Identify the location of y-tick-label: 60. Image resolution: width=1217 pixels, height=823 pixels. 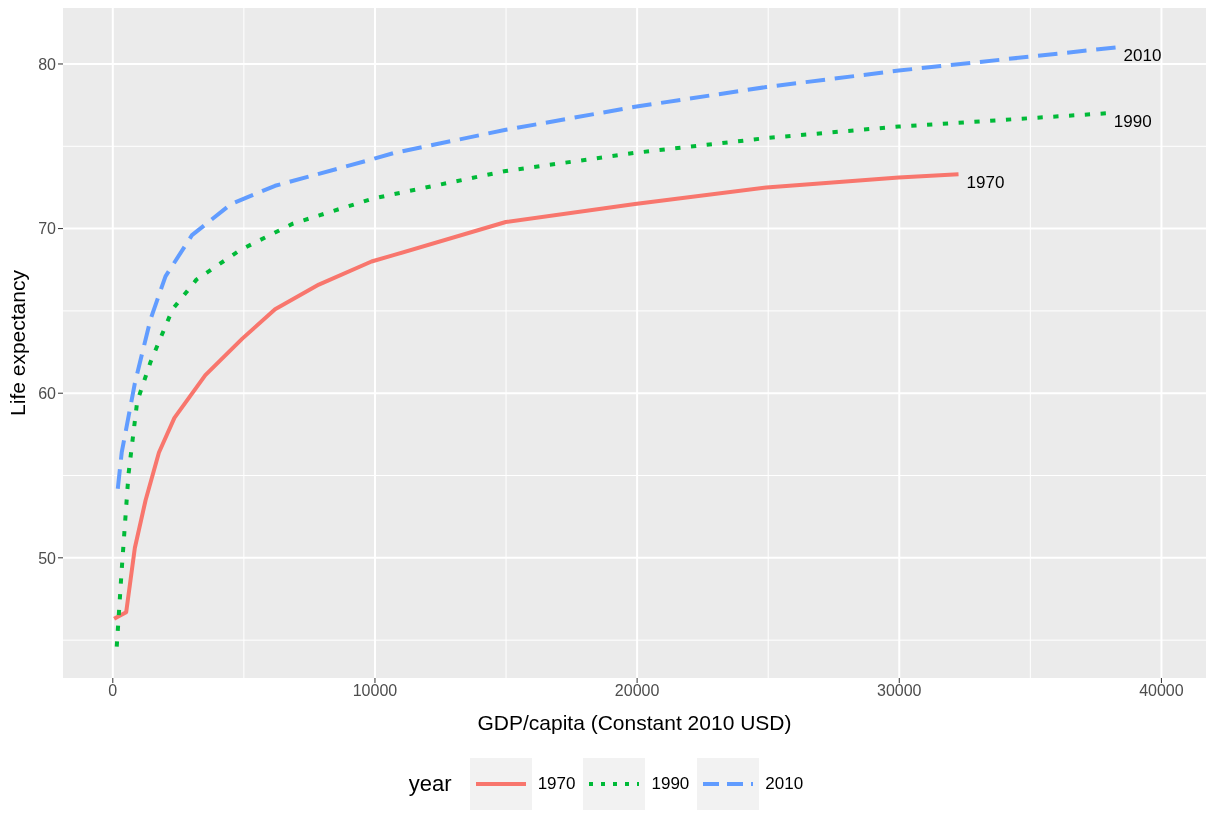
(47, 393).